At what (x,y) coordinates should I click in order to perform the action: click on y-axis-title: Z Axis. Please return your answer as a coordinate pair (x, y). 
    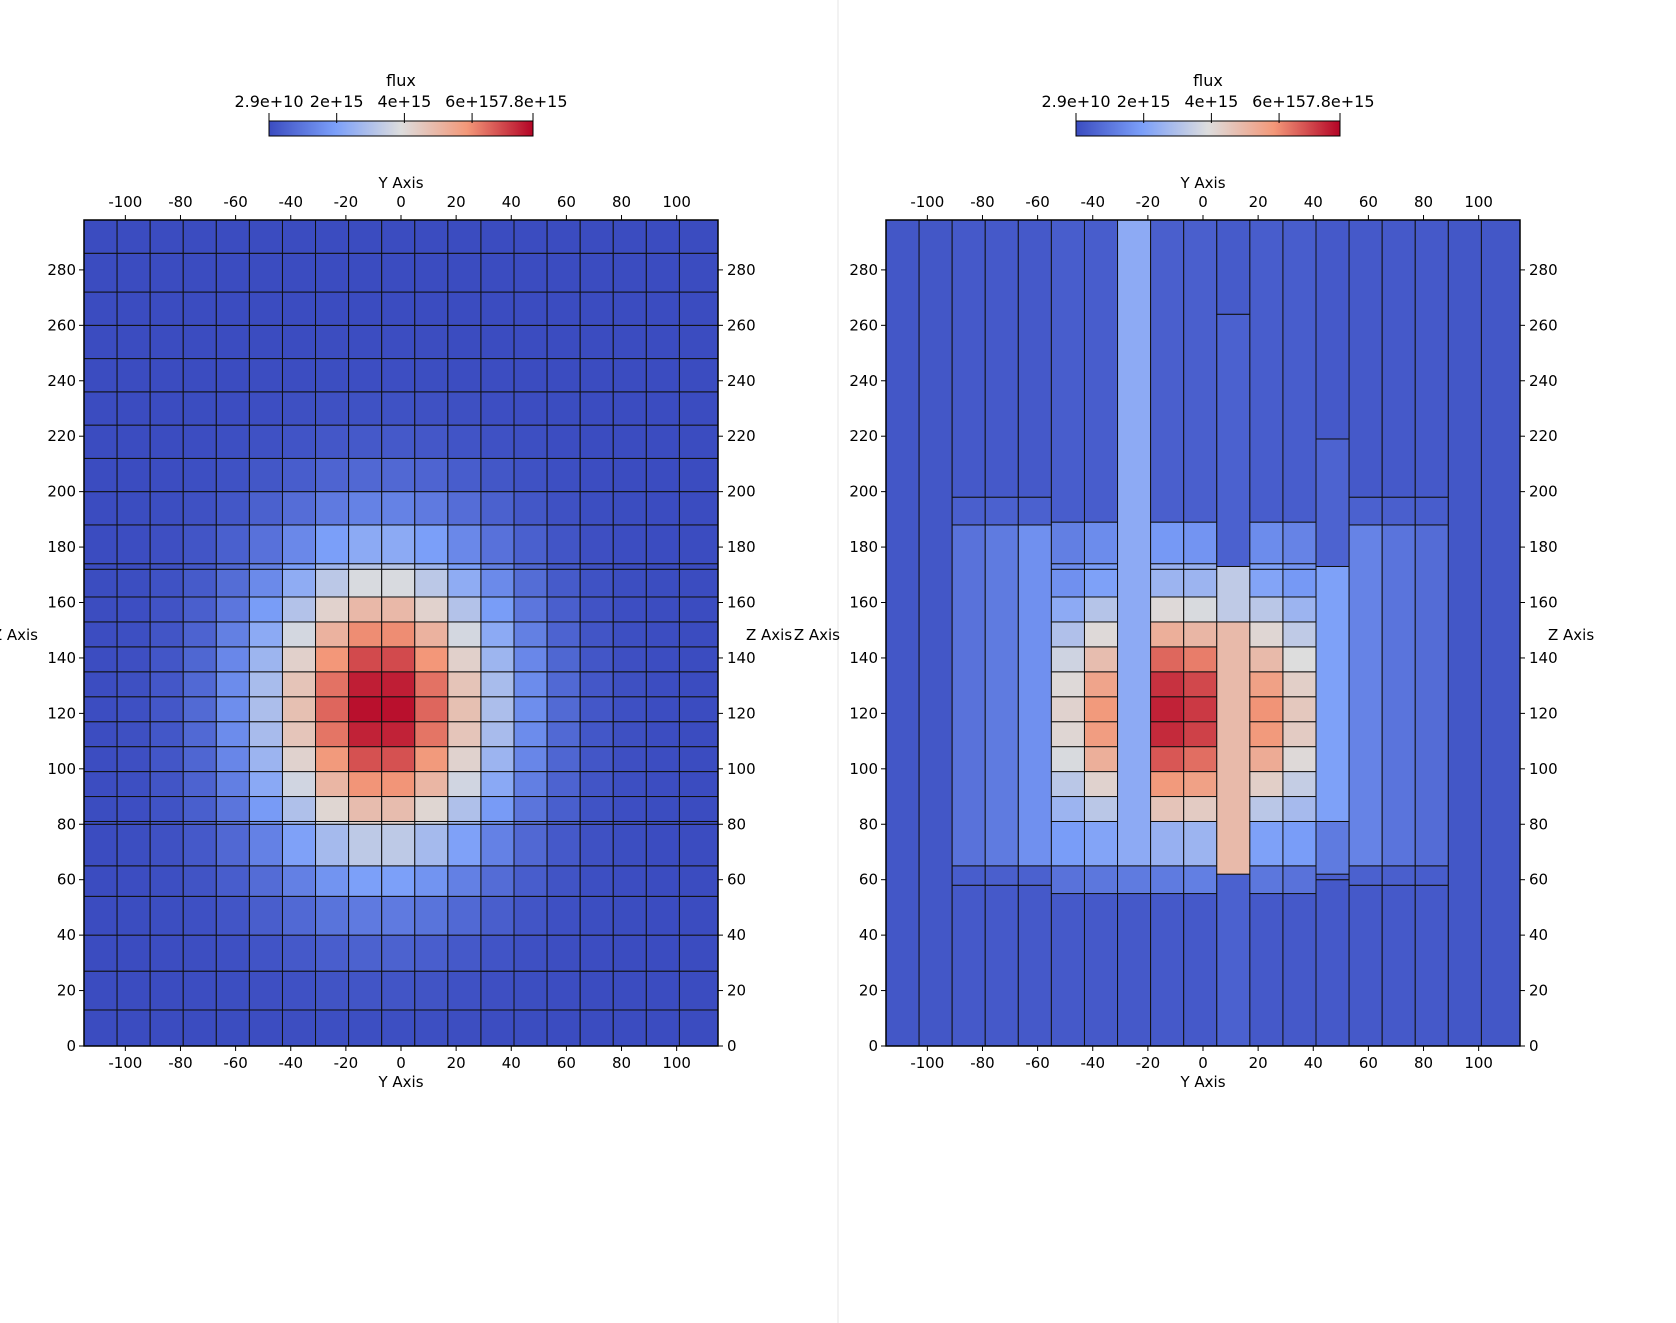
    Looking at the image, I should click on (817, 635).